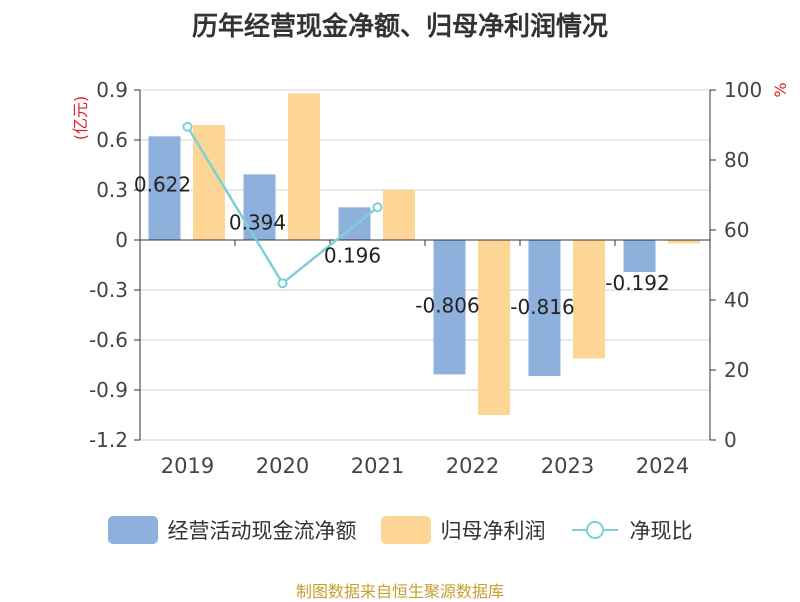  Describe the element at coordinates (262, 531) in the screenshot. I see `legend-label-cash-flow: 经营活动现金流净额` at that location.